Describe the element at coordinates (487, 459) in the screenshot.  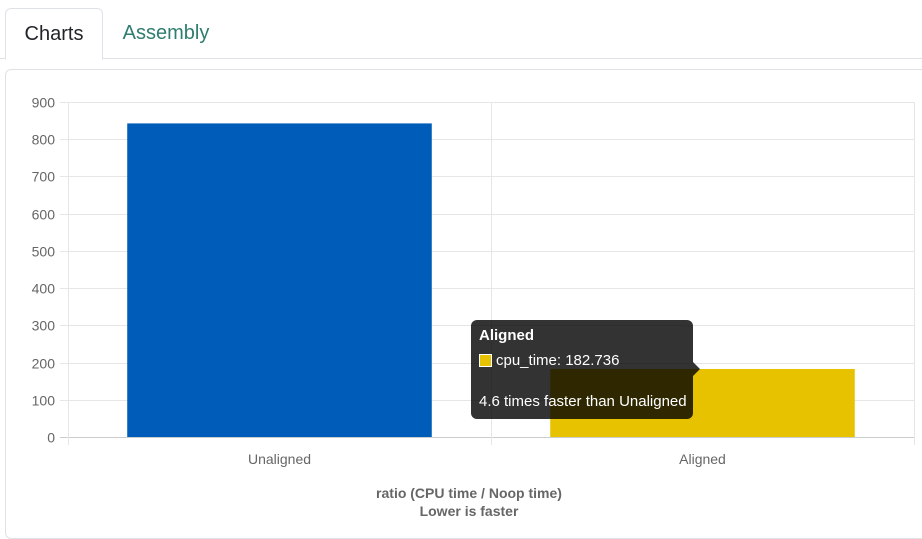
I see `x-axis-ticks: Unaligned Aligned` at that location.